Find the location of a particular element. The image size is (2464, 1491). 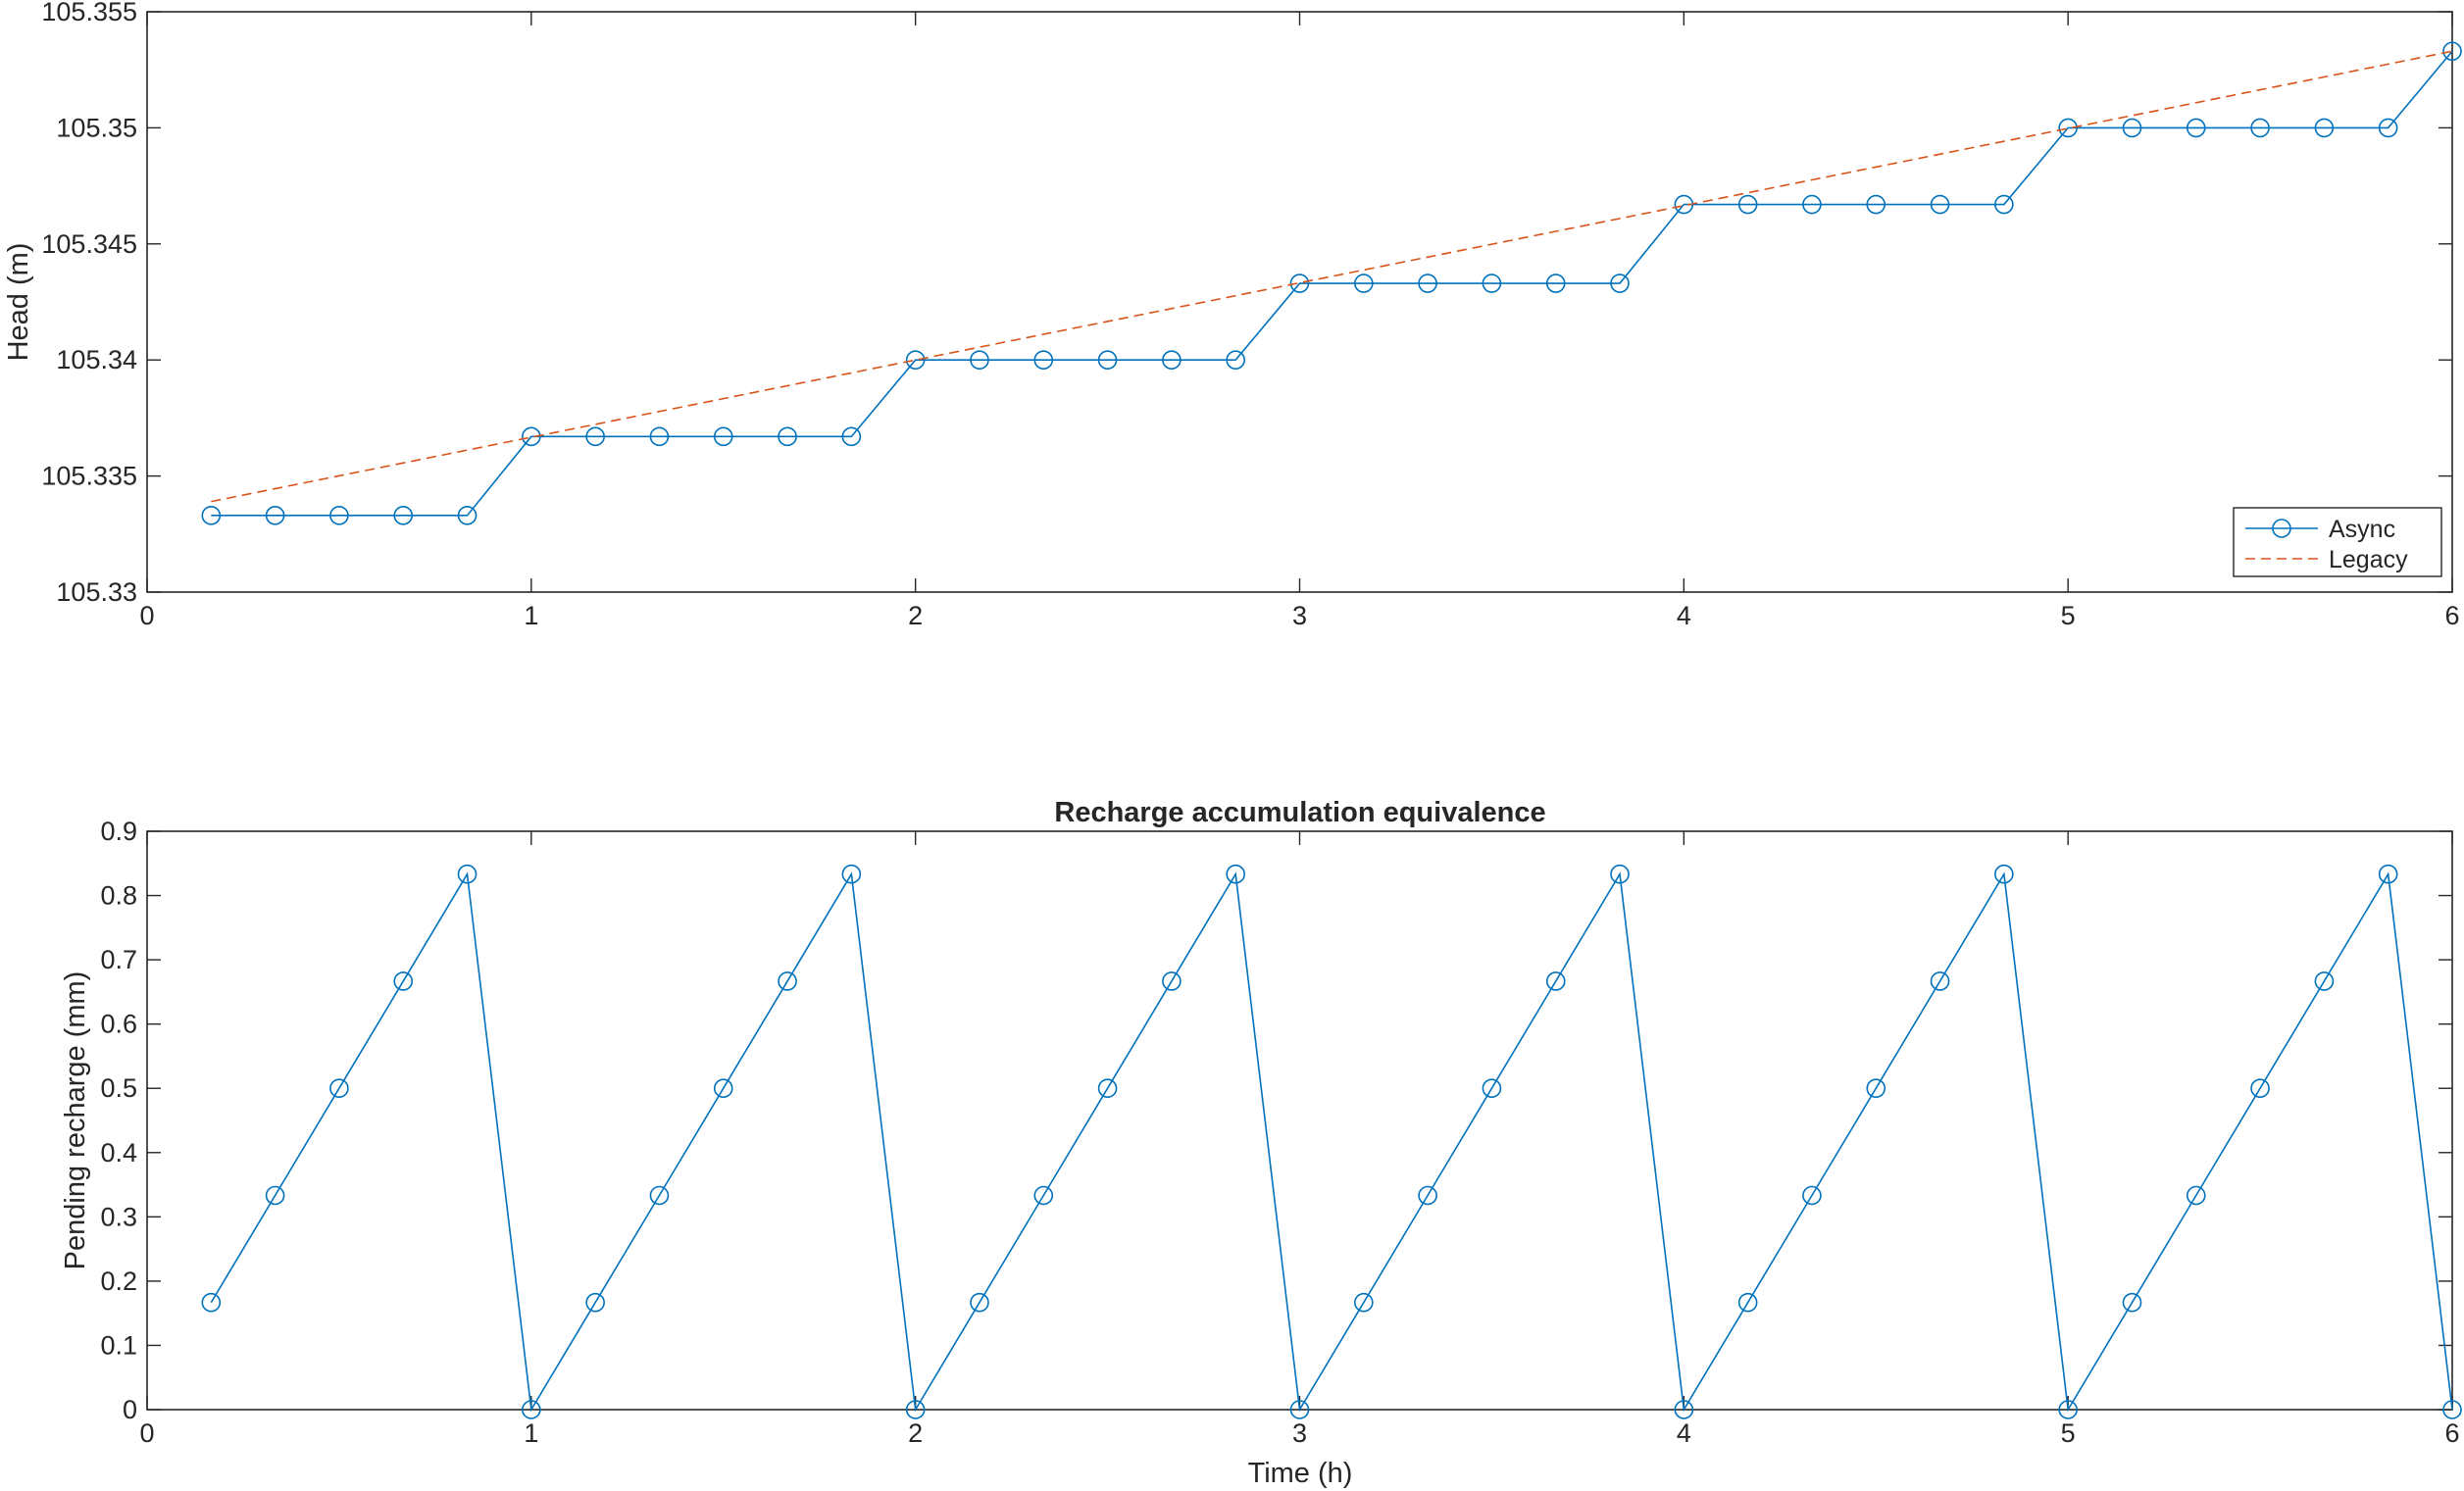

recharge-y-tick-label: 0.6 is located at coordinates (118, 1024).